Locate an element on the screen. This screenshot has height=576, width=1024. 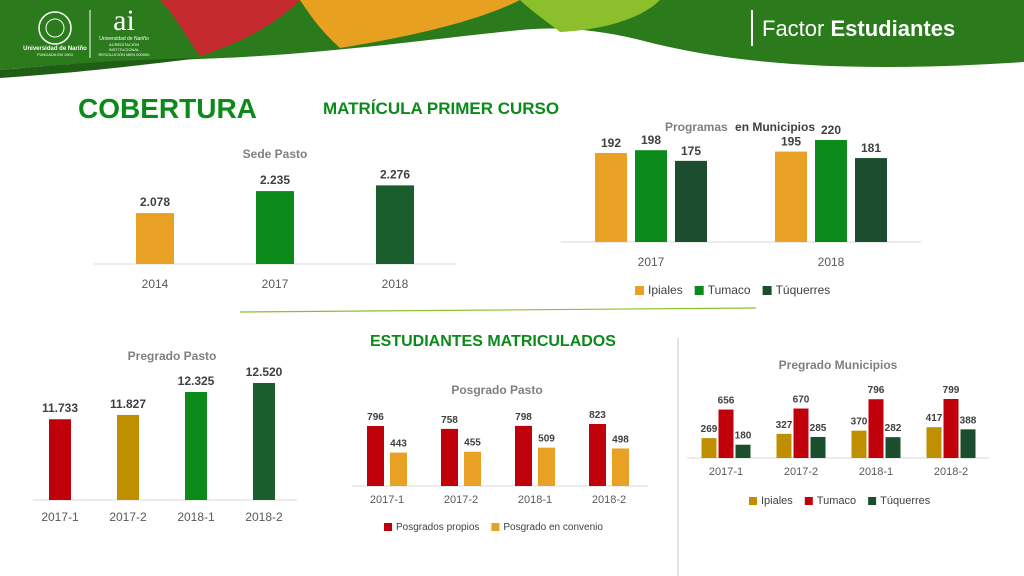
data-label: 11.827 is located at coordinates (128, 404).